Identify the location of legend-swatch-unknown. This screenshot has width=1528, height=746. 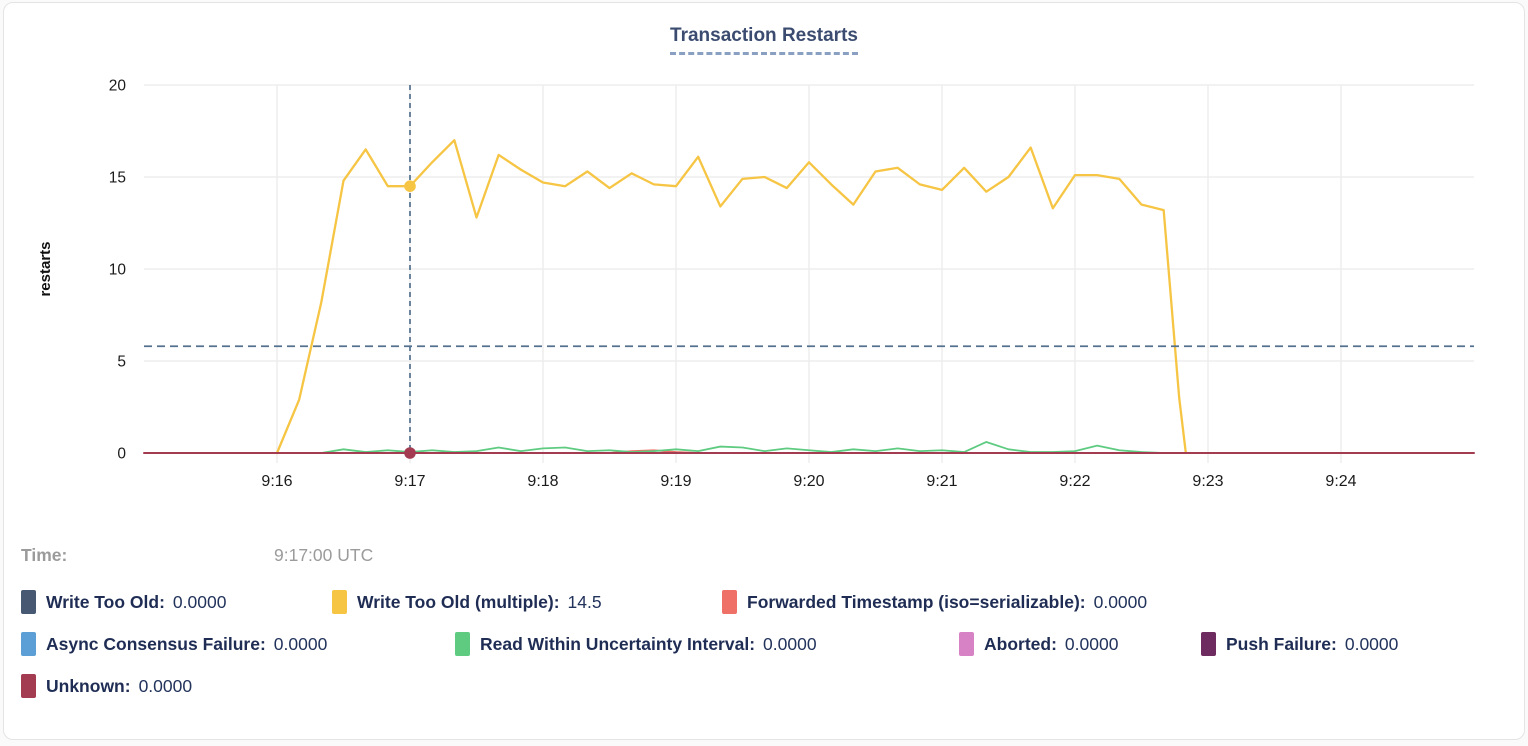
(28, 686).